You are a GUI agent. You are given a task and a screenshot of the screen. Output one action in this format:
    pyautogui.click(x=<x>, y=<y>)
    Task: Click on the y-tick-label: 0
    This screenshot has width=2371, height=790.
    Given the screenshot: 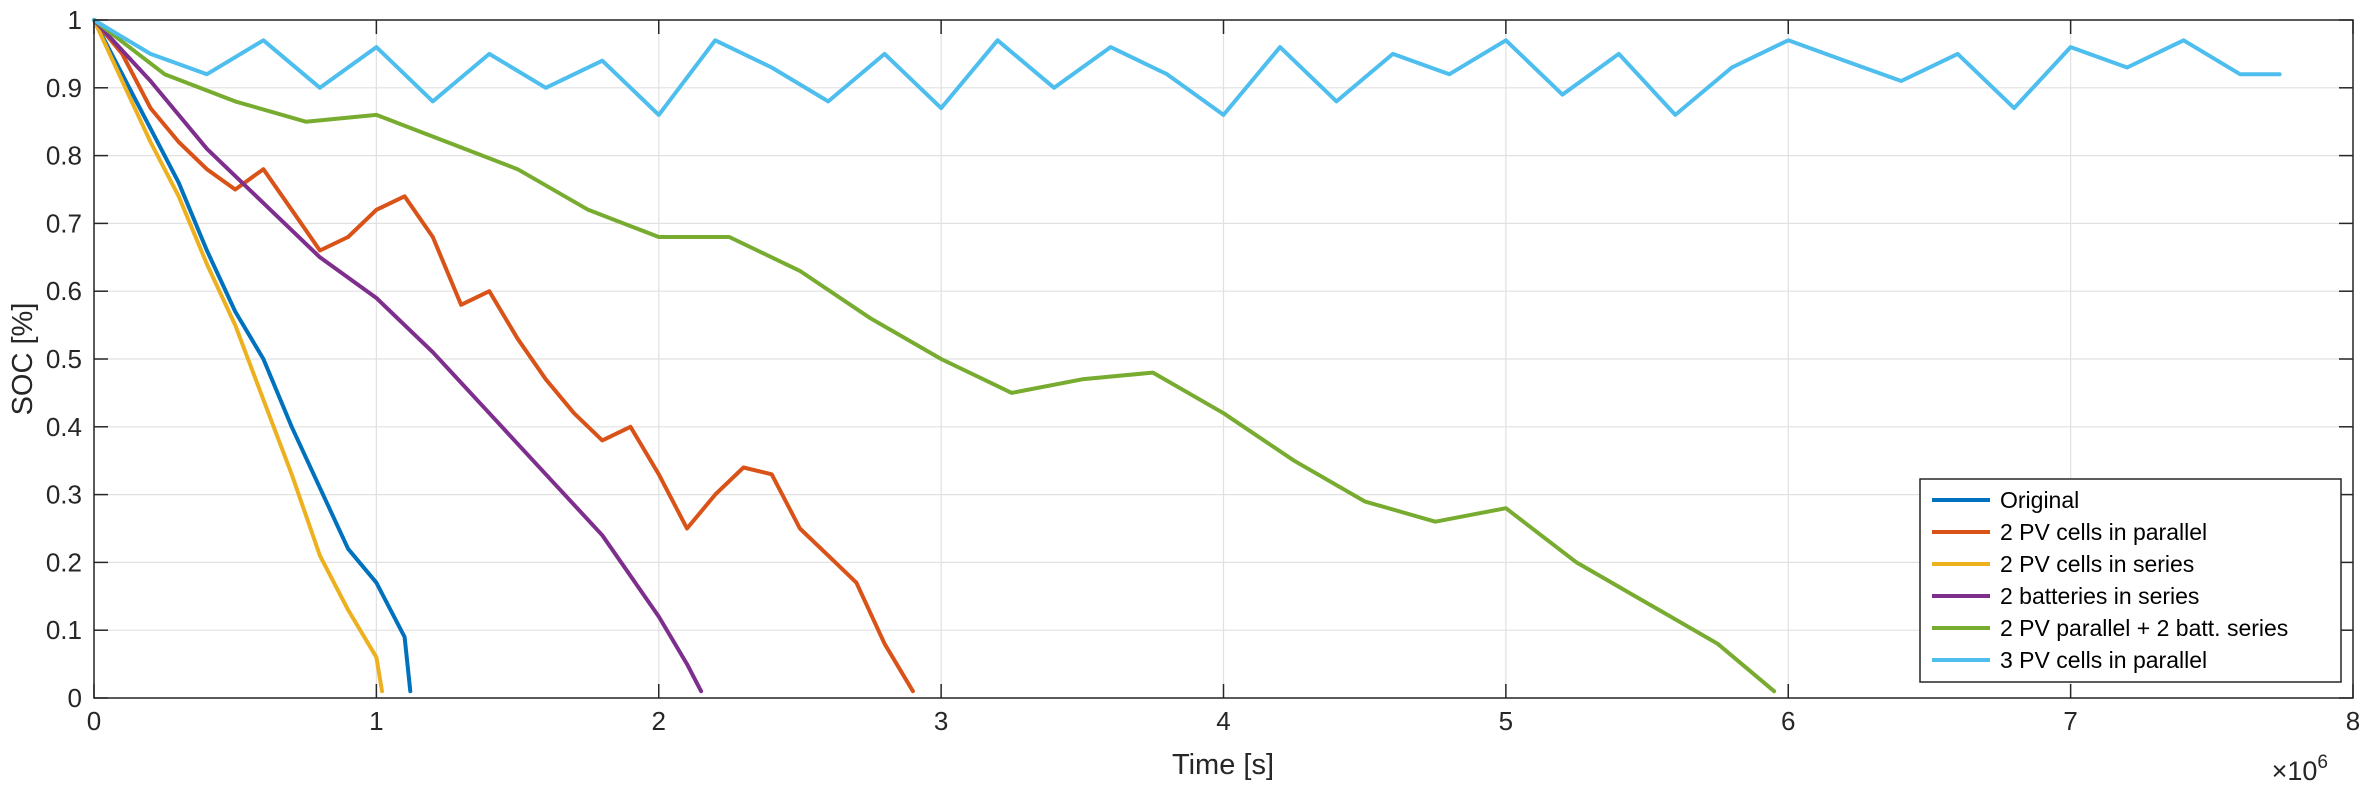 What is the action you would take?
    pyautogui.click(x=75, y=698)
    